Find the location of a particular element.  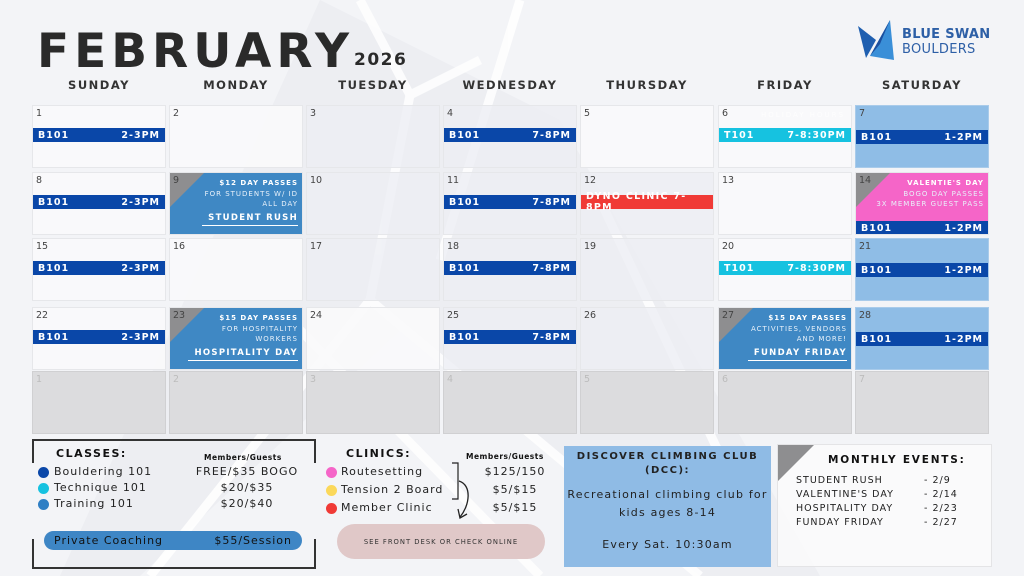

event-name: STUDENT RUSH is located at coordinates (839, 480).